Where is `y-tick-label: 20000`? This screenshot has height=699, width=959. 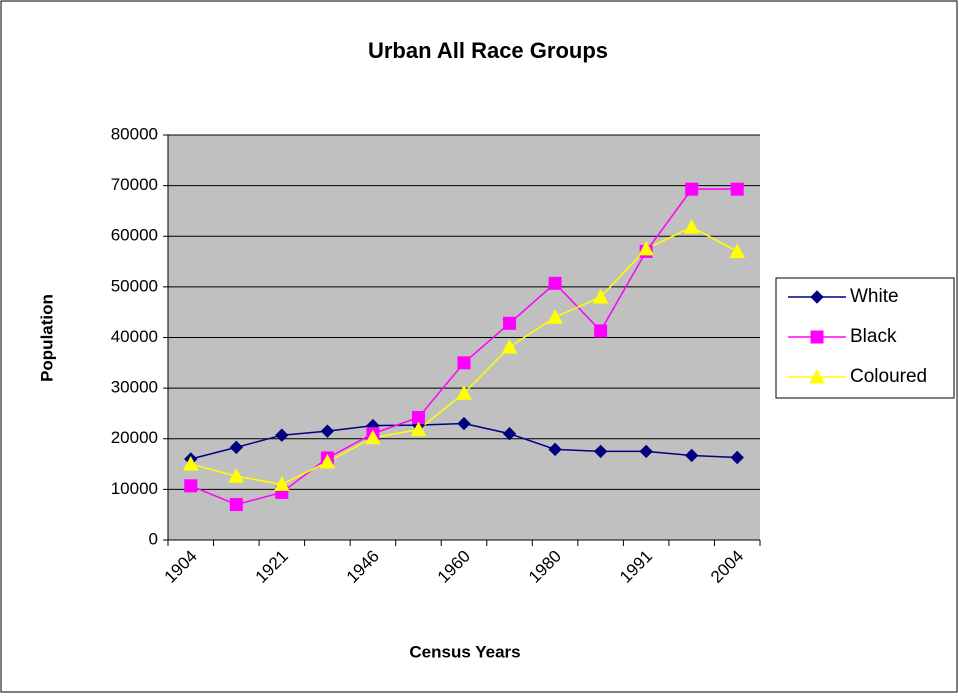 y-tick-label: 20000 is located at coordinates (134, 437).